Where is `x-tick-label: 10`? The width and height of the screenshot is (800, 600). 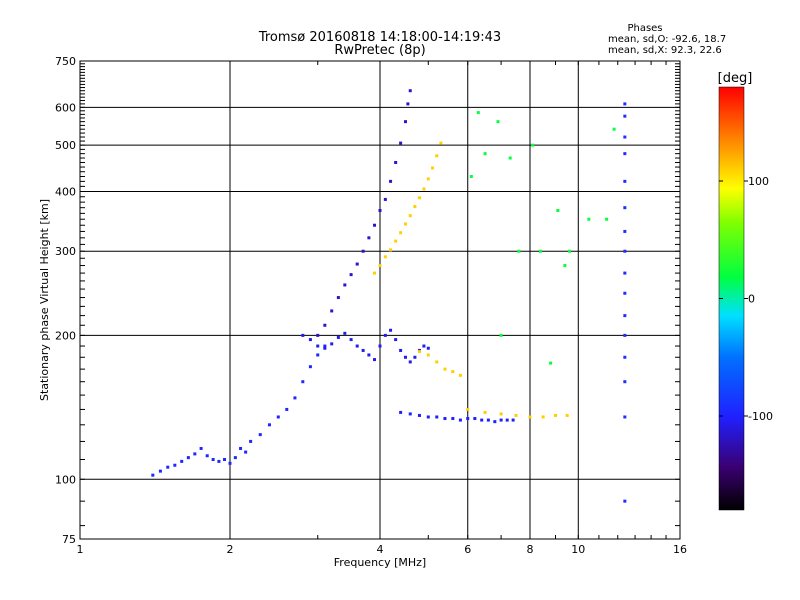
x-tick-label: 10 is located at coordinates (578, 549).